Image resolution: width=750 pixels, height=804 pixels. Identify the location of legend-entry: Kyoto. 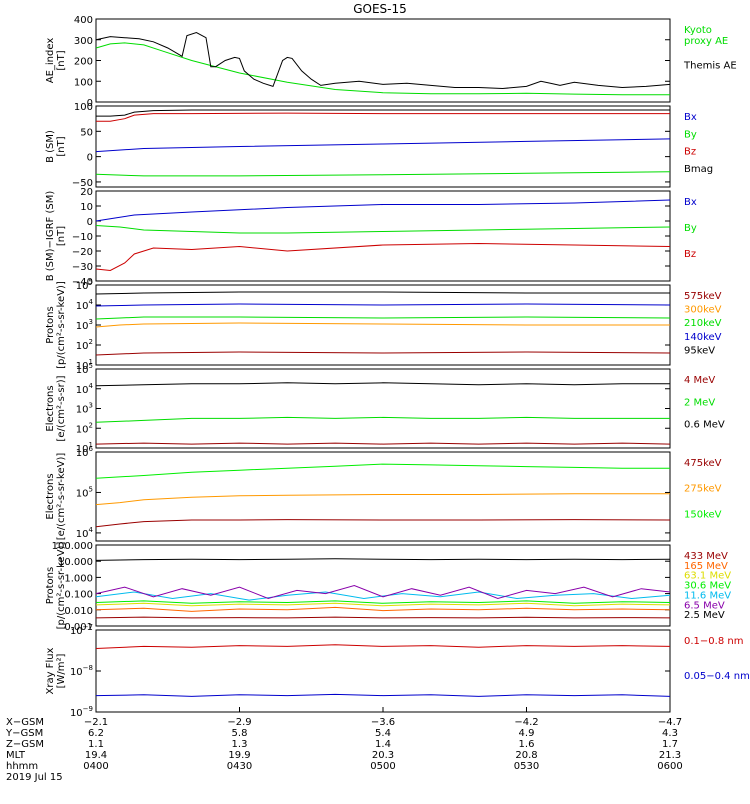
(698, 30).